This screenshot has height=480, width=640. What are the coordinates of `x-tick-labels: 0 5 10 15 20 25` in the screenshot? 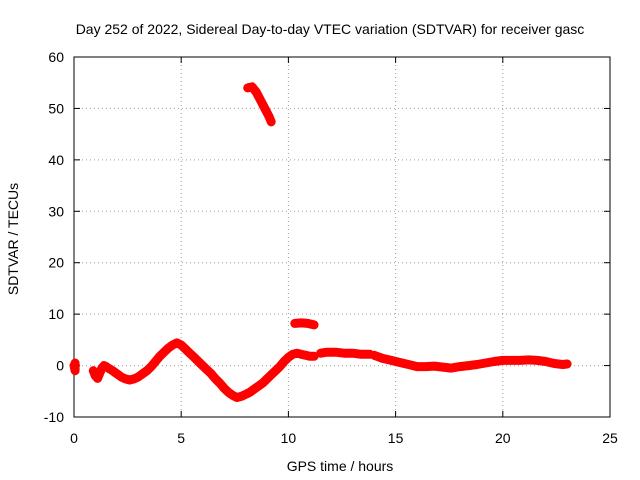 It's located at (344, 438).